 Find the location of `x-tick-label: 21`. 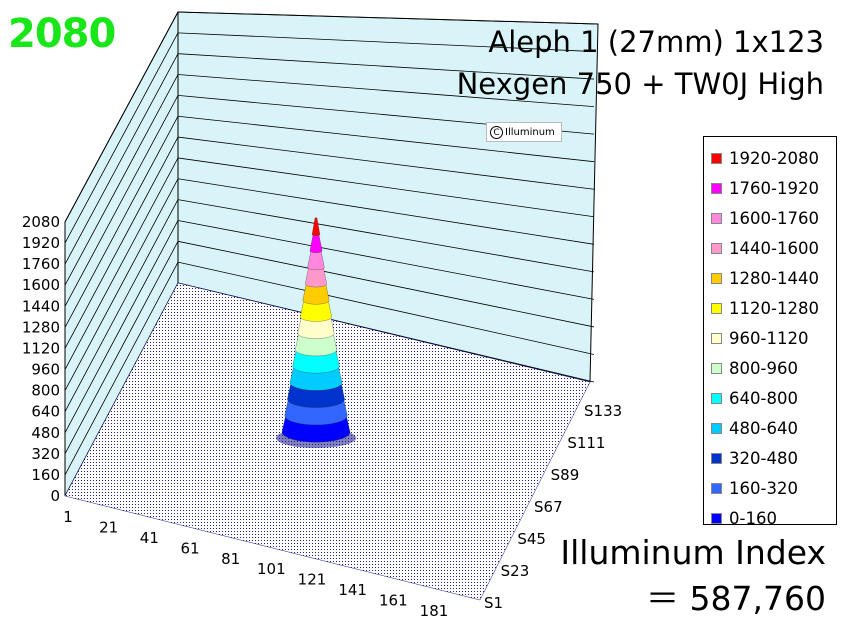

x-tick-label: 21 is located at coordinates (108, 527).